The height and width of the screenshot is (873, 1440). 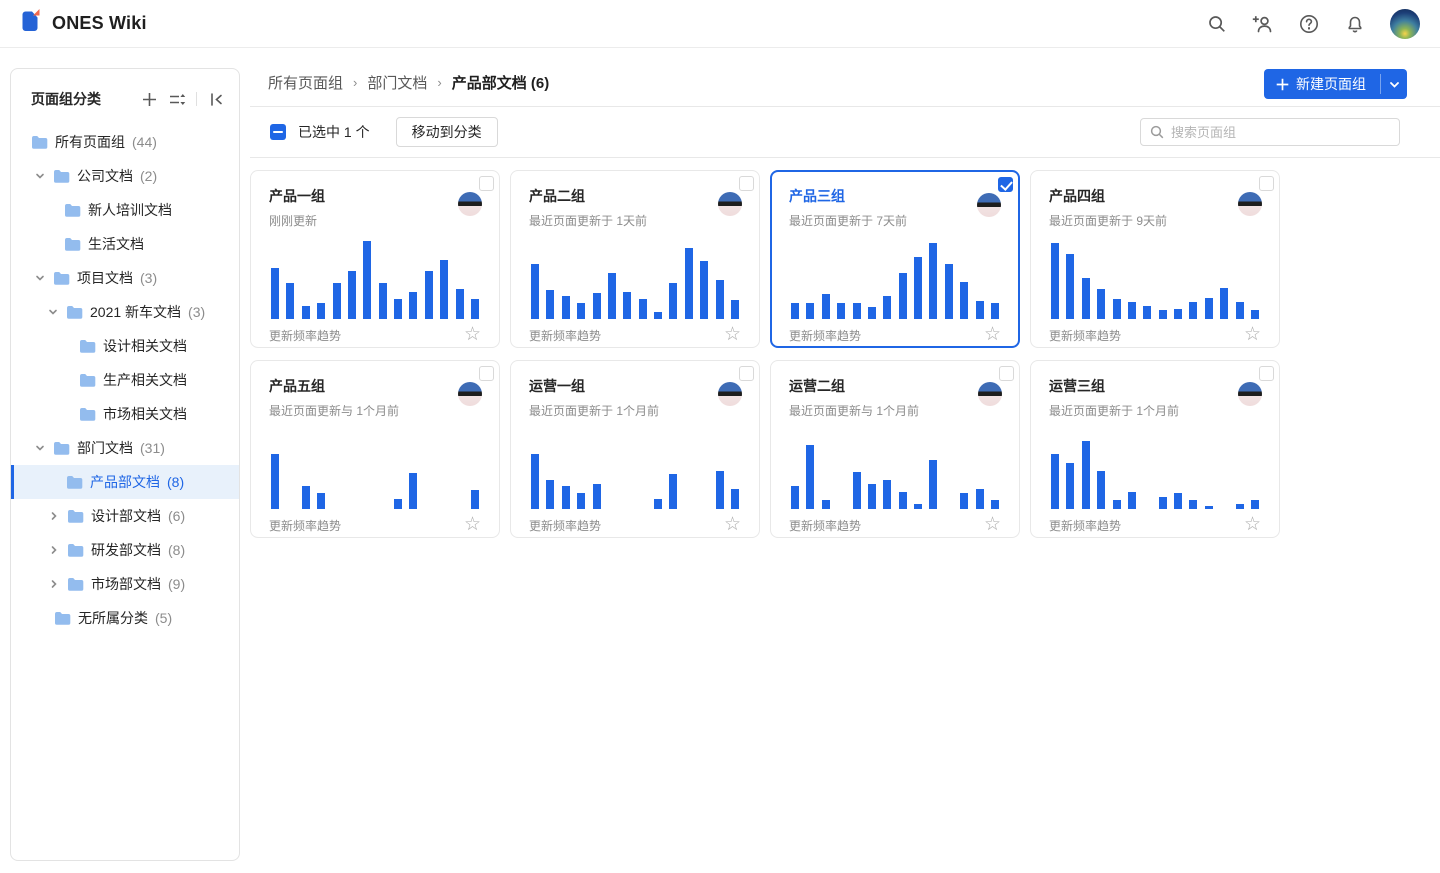 What do you see at coordinates (375, 259) in the screenshot?
I see `page-group-card: 产品一组 刚刚更新 更新频率趋势 ☆` at bounding box center [375, 259].